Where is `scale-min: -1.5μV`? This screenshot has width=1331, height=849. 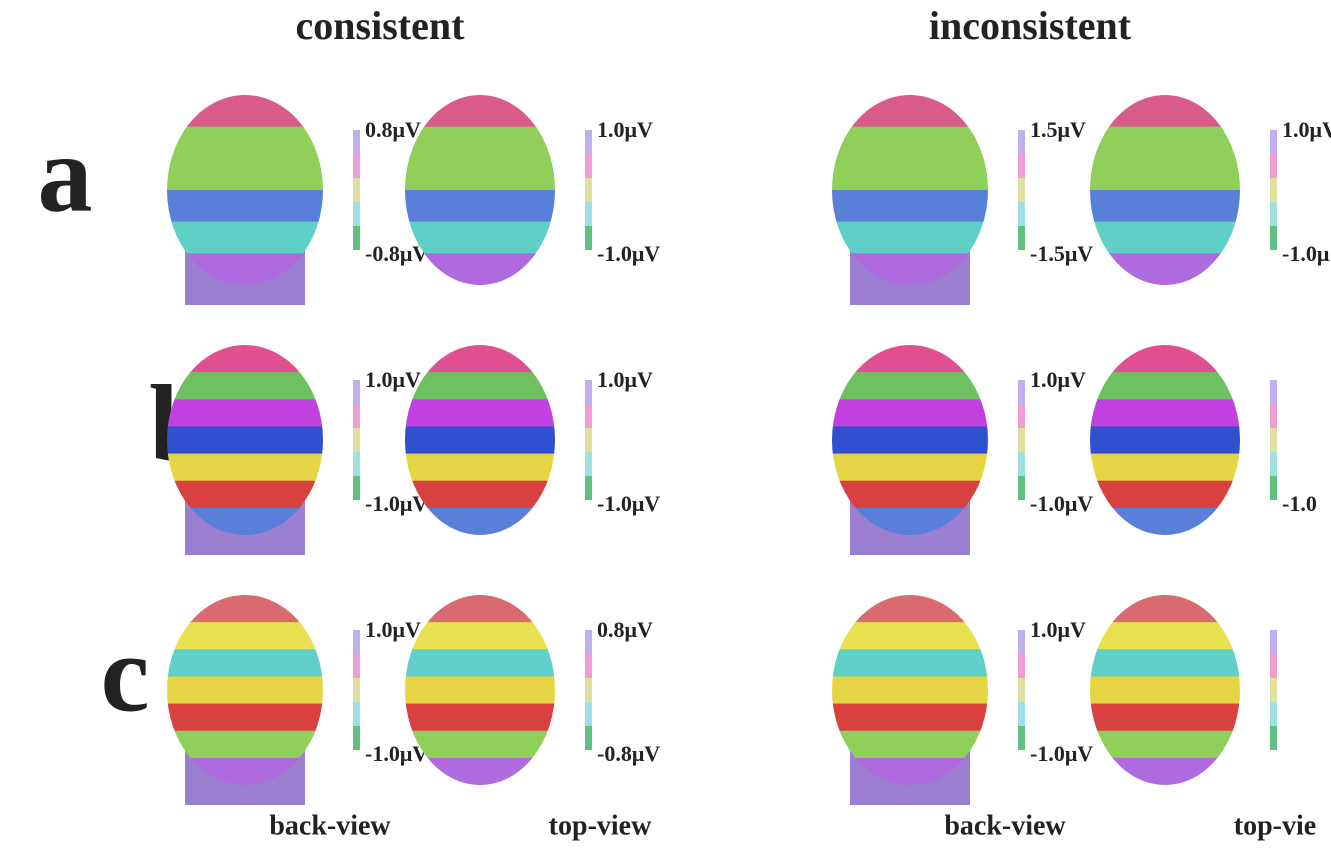 scale-min: -1.5μV is located at coordinates (1061, 253).